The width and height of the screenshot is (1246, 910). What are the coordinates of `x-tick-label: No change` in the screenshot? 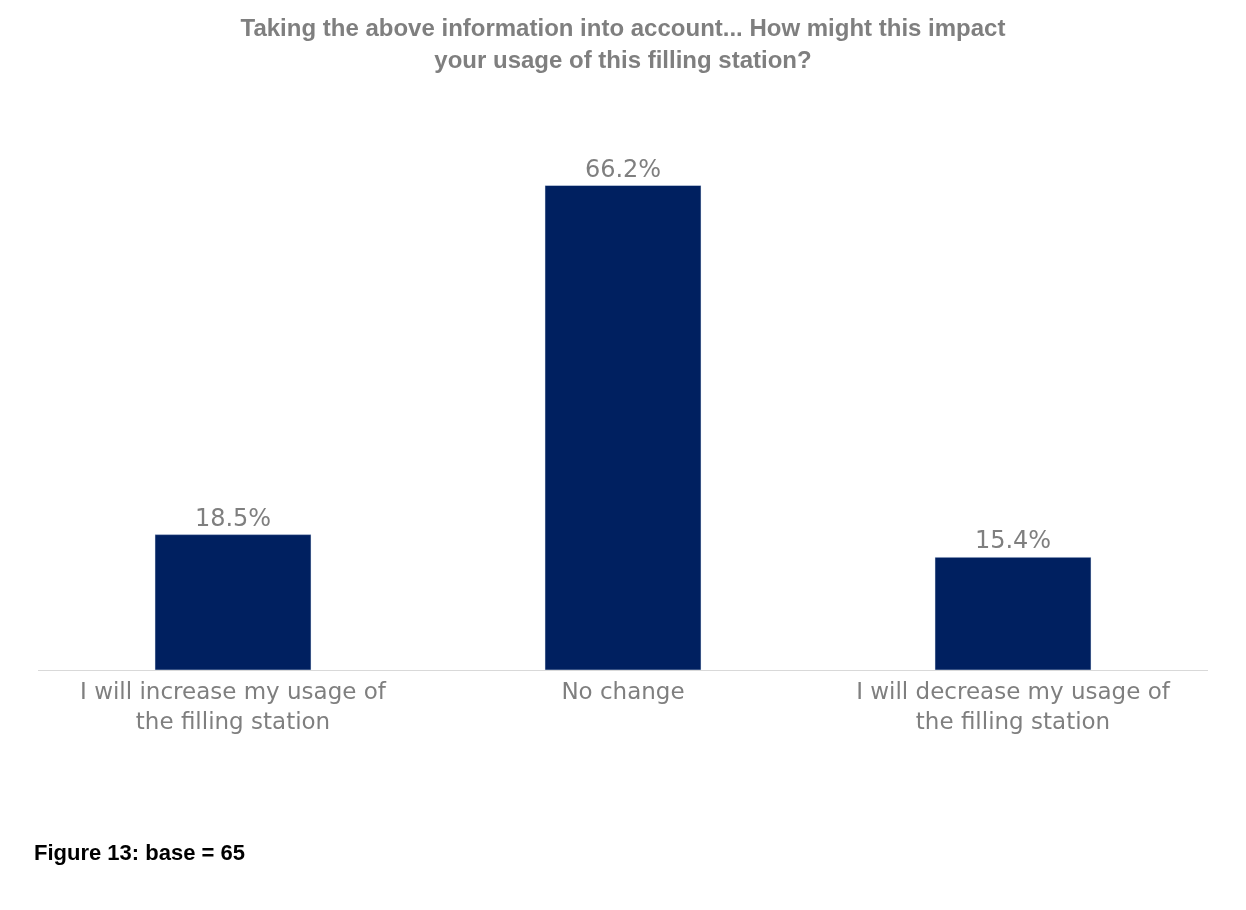 It's located at (623, 690).